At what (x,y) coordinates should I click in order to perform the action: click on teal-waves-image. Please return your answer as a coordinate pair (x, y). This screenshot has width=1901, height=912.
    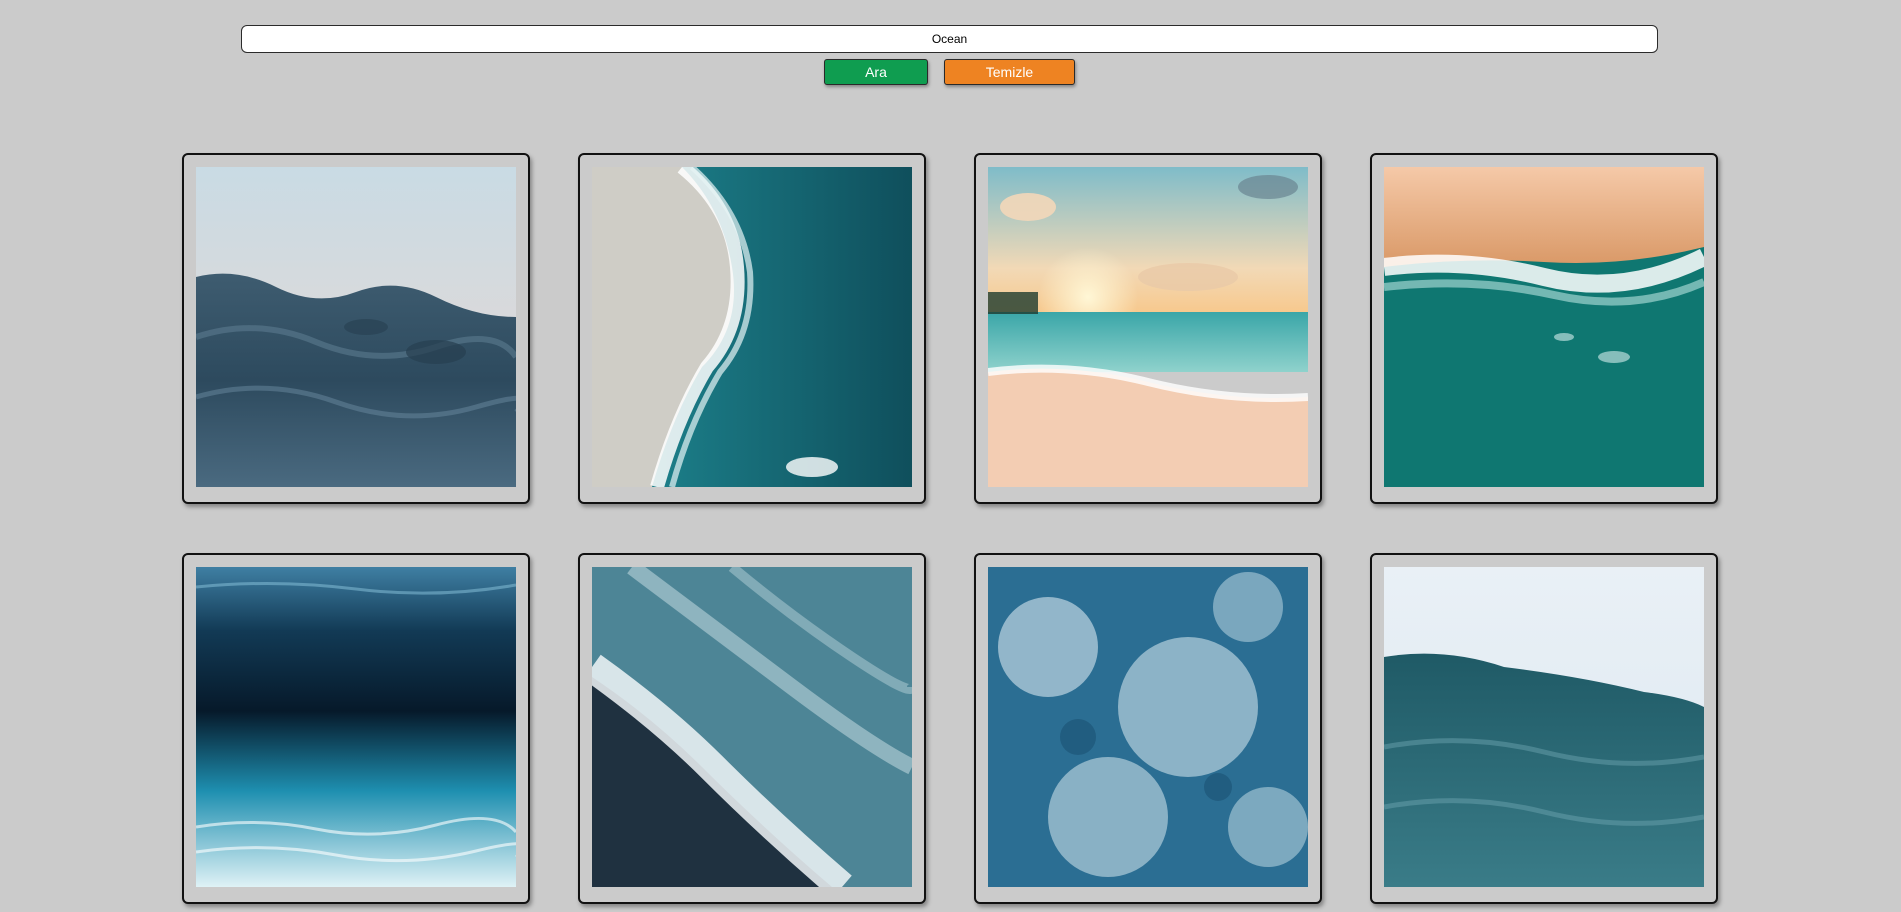
    Looking at the image, I should click on (1544, 727).